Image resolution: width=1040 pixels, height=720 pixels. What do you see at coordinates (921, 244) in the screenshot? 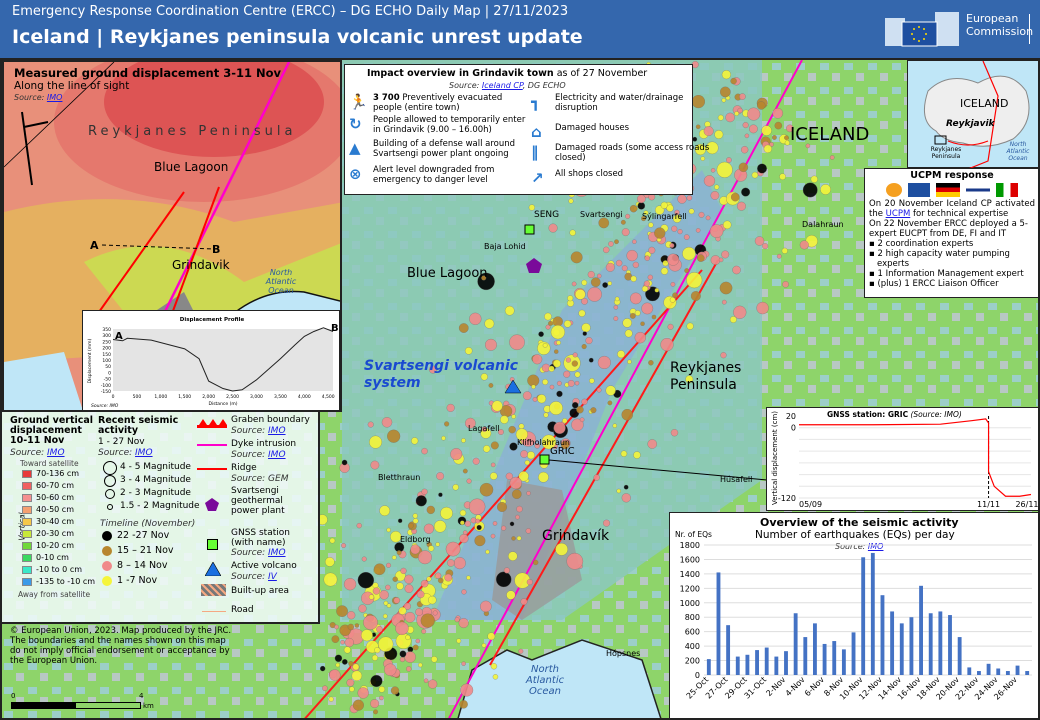
I see `ucpm-bullet: ▪ 2 coordination experts` at bounding box center [921, 244].